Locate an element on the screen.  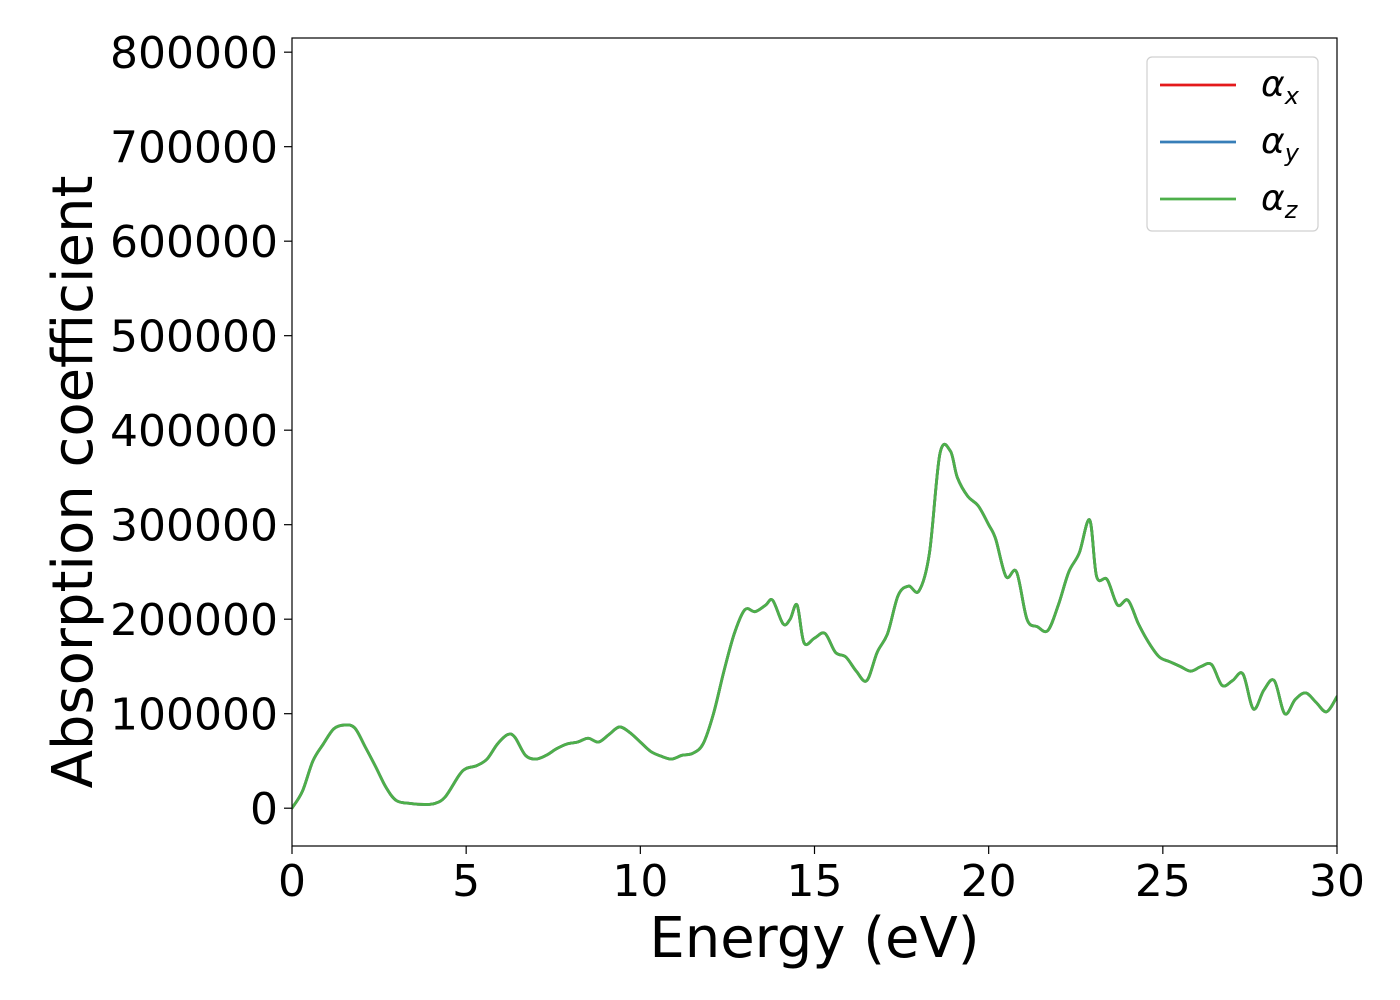
legend: αx αy αz is located at coordinates (1232, 144).